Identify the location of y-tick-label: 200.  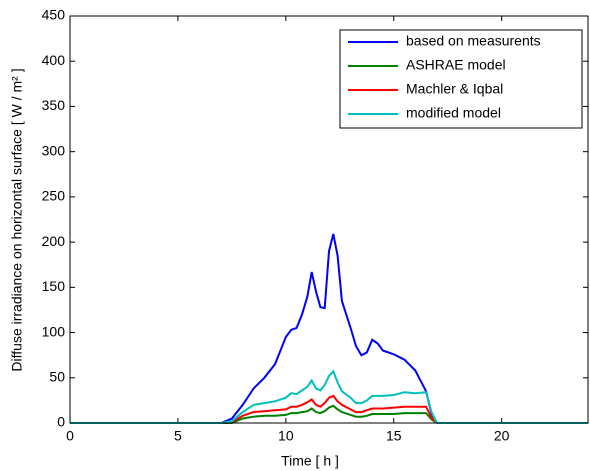
(54, 241).